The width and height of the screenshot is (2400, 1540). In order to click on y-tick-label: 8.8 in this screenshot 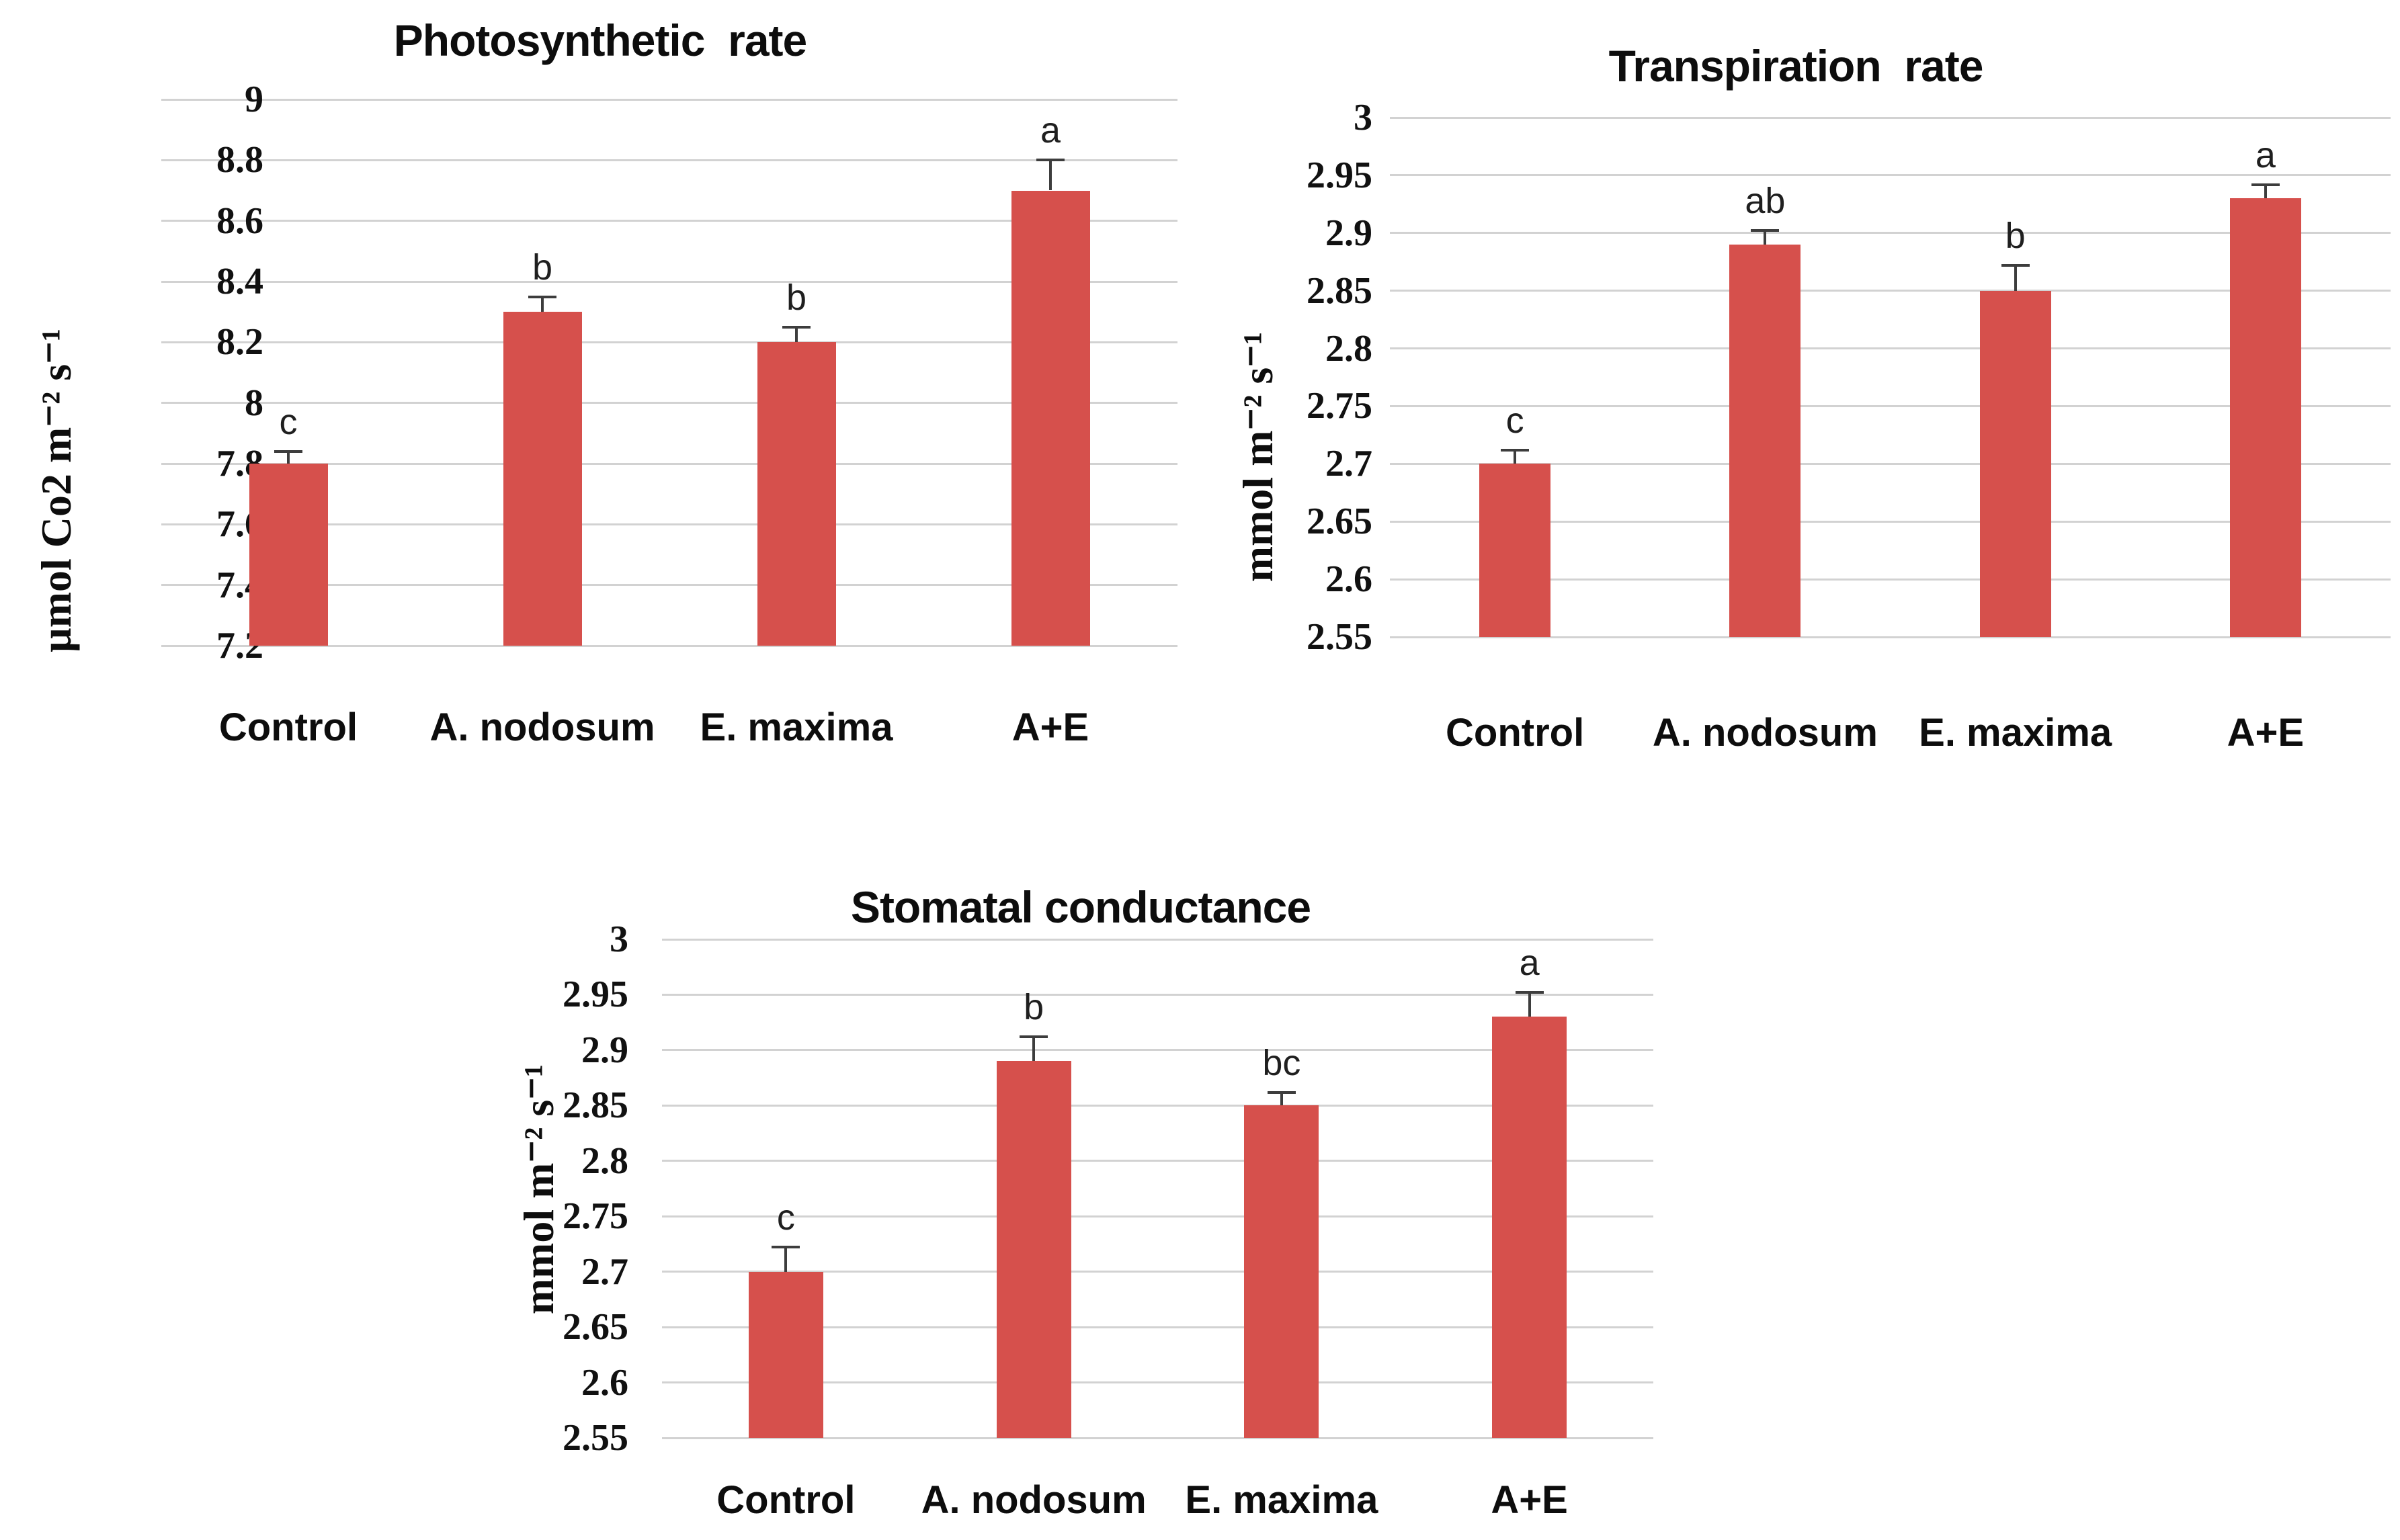, I will do `click(239, 160)`.